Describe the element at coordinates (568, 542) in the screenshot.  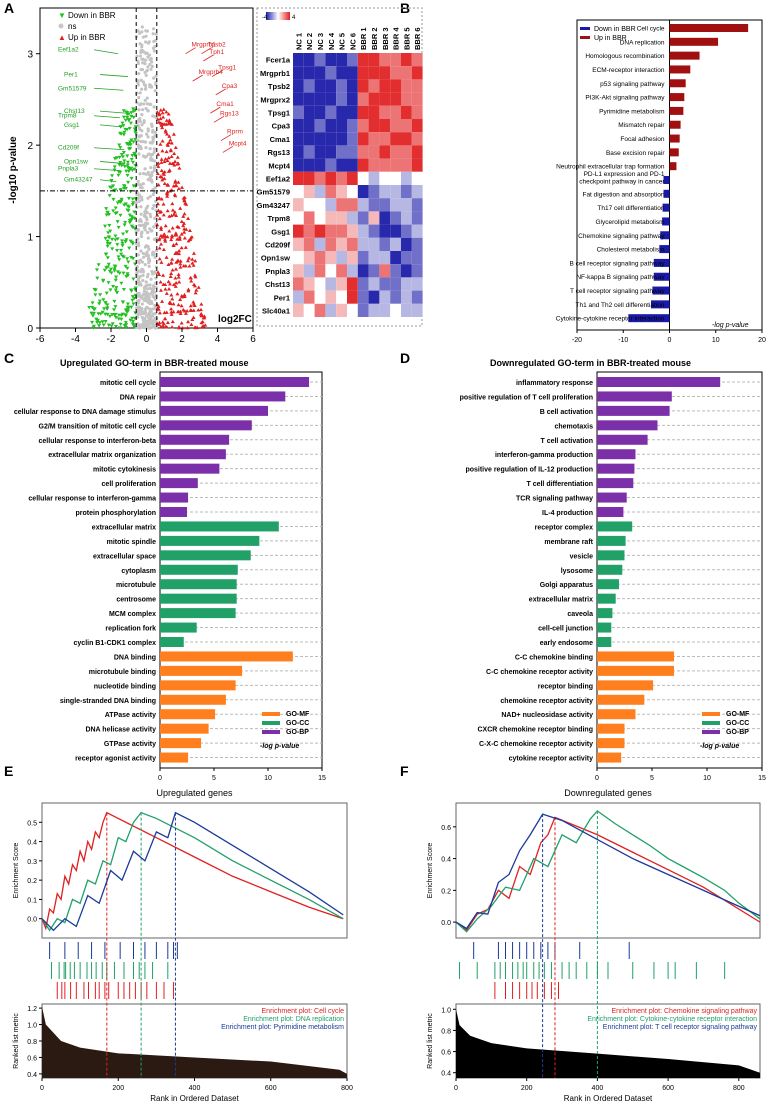
I see `go-label: membrane raft` at that location.